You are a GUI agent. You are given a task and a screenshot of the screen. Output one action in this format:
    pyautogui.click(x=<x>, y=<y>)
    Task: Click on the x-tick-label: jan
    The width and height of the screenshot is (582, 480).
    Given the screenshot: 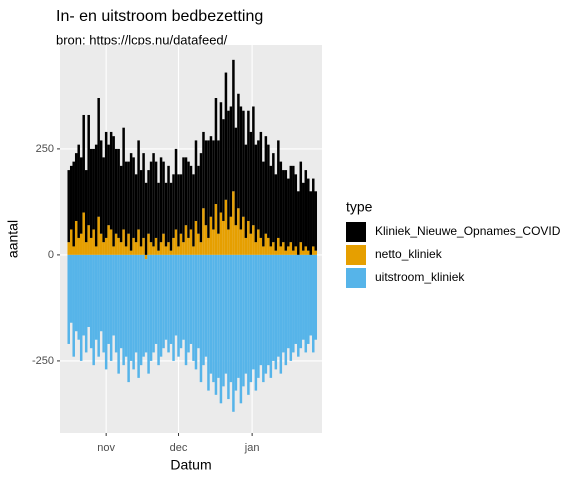 What is the action you would take?
    pyautogui.click(x=252, y=448)
    